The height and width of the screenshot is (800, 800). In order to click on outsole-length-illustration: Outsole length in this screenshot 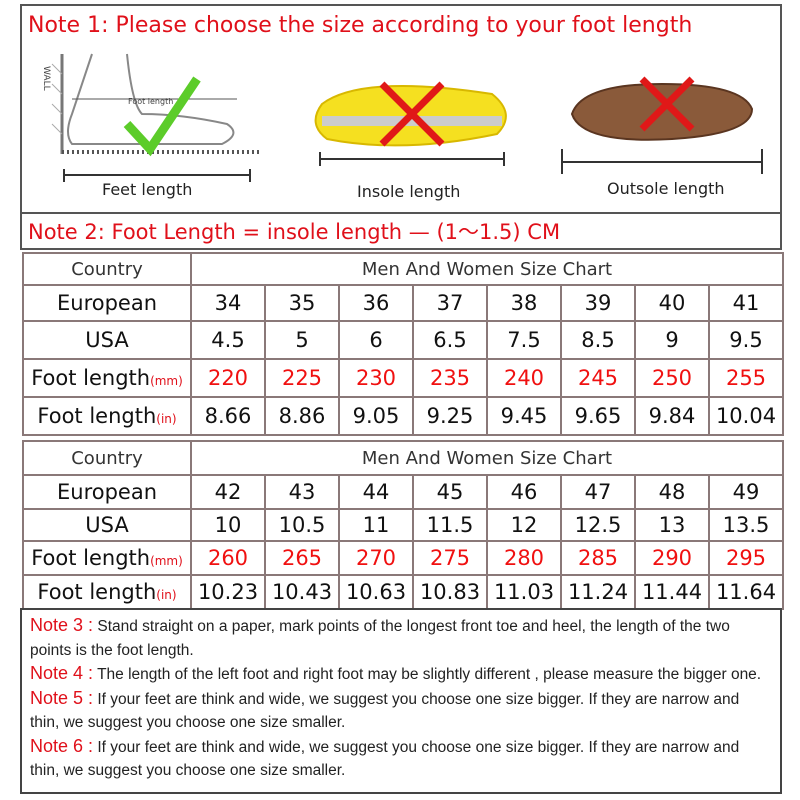, I will do `click(662, 128)`.